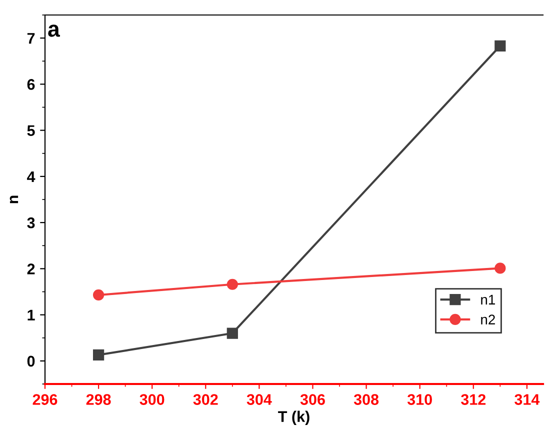 The height and width of the screenshot is (434, 545). What do you see at coordinates (259, 399) in the screenshot?
I see `x-tick-label: 304` at bounding box center [259, 399].